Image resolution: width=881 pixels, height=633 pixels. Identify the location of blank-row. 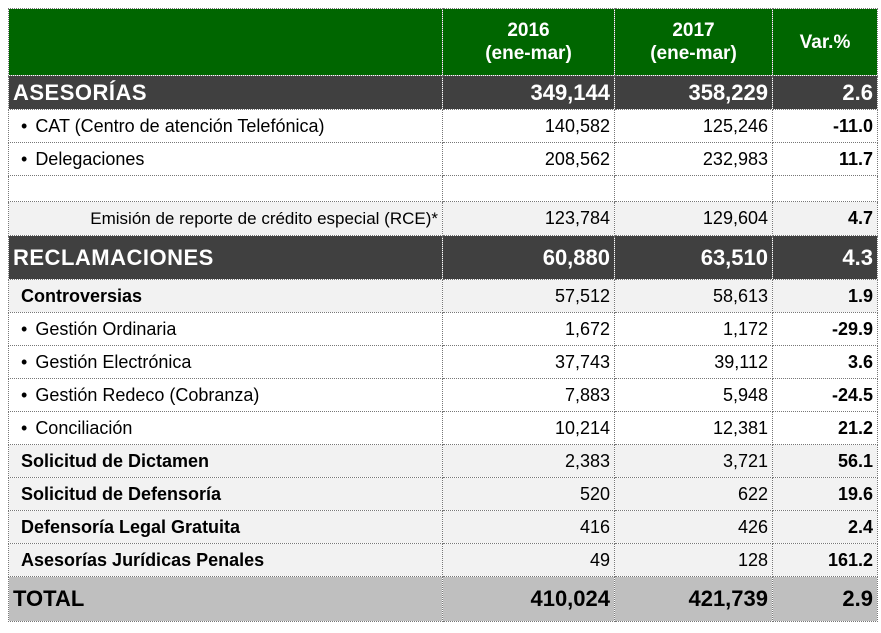
(443, 188).